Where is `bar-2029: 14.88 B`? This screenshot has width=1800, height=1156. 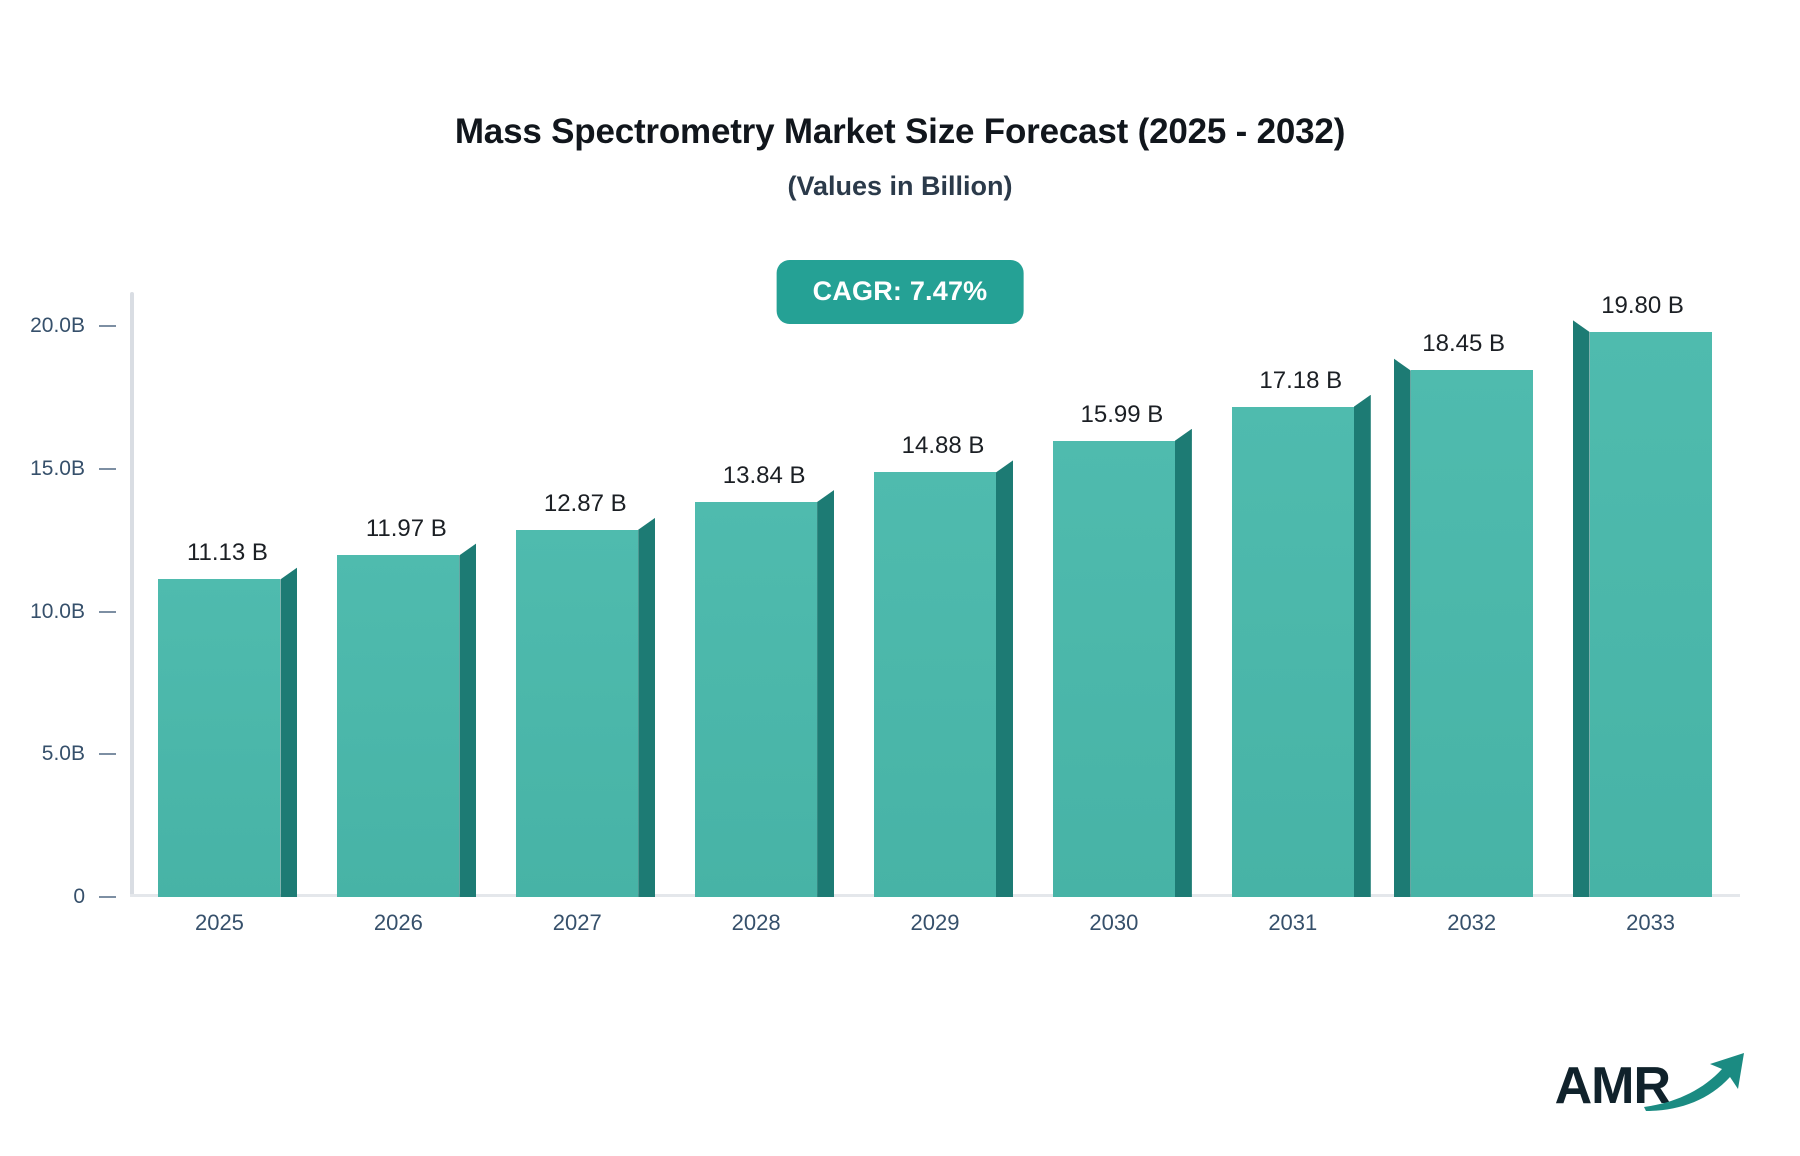
bar-2029: 14.88 B is located at coordinates (943, 664).